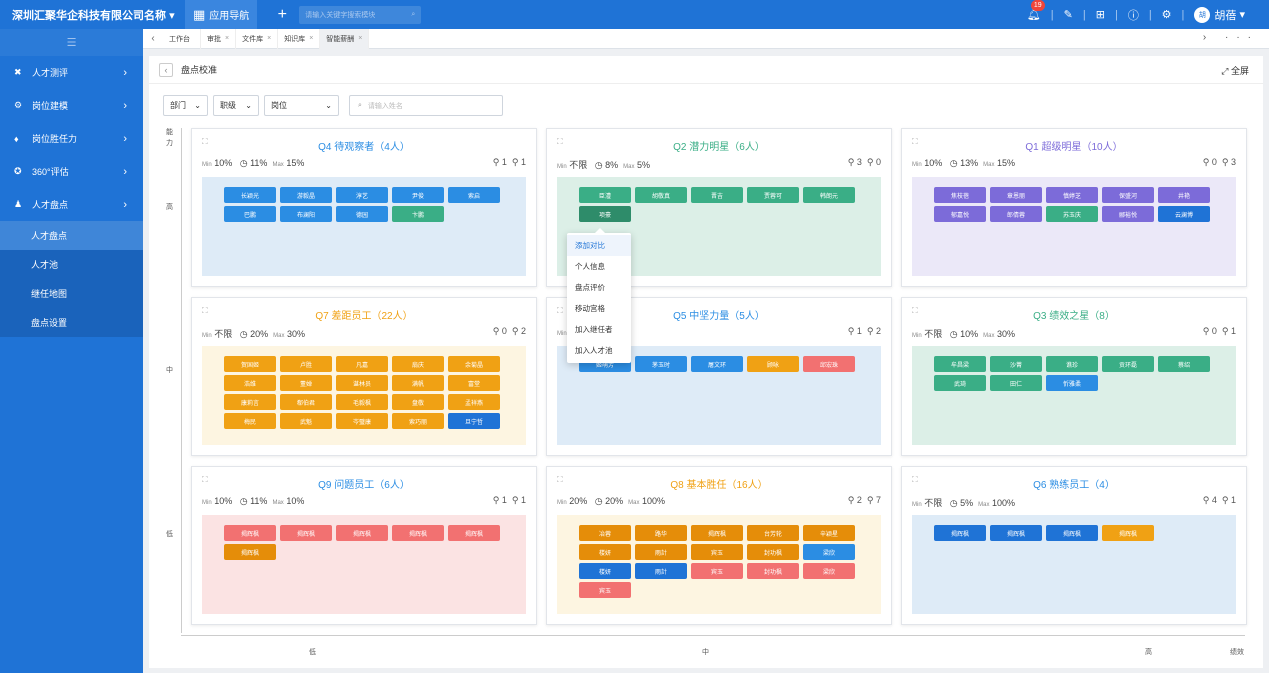 The image size is (1269, 673). Describe the element at coordinates (1068, 15) in the screenshot. I see `edit-icon: ✎` at that location.